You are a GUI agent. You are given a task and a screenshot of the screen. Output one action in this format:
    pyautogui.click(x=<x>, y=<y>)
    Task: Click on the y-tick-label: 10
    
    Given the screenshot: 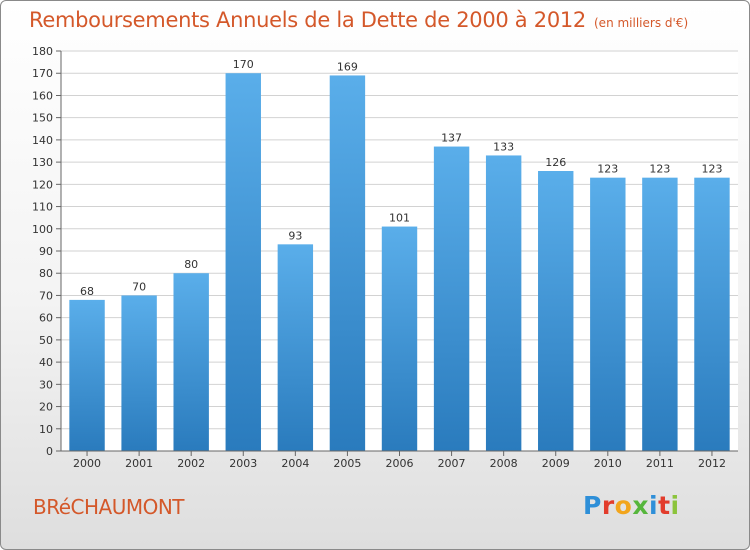 What is the action you would take?
    pyautogui.click(x=46, y=429)
    